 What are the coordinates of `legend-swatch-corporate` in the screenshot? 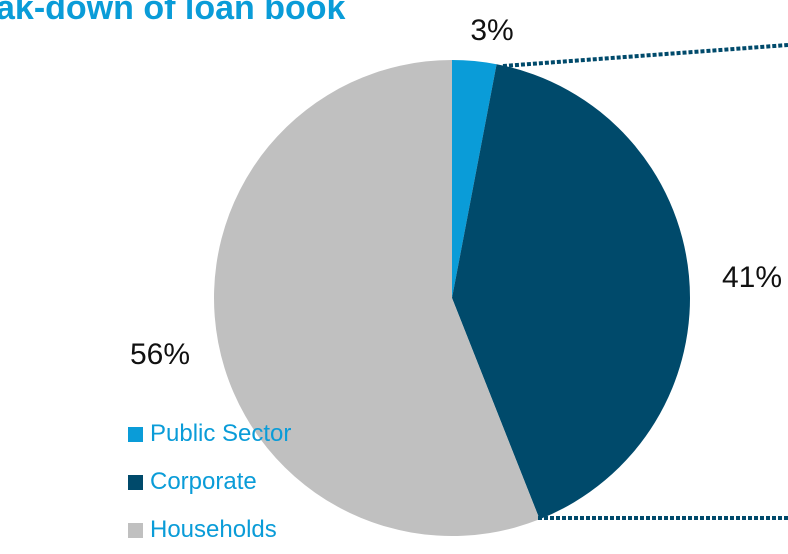 It's located at (135, 482).